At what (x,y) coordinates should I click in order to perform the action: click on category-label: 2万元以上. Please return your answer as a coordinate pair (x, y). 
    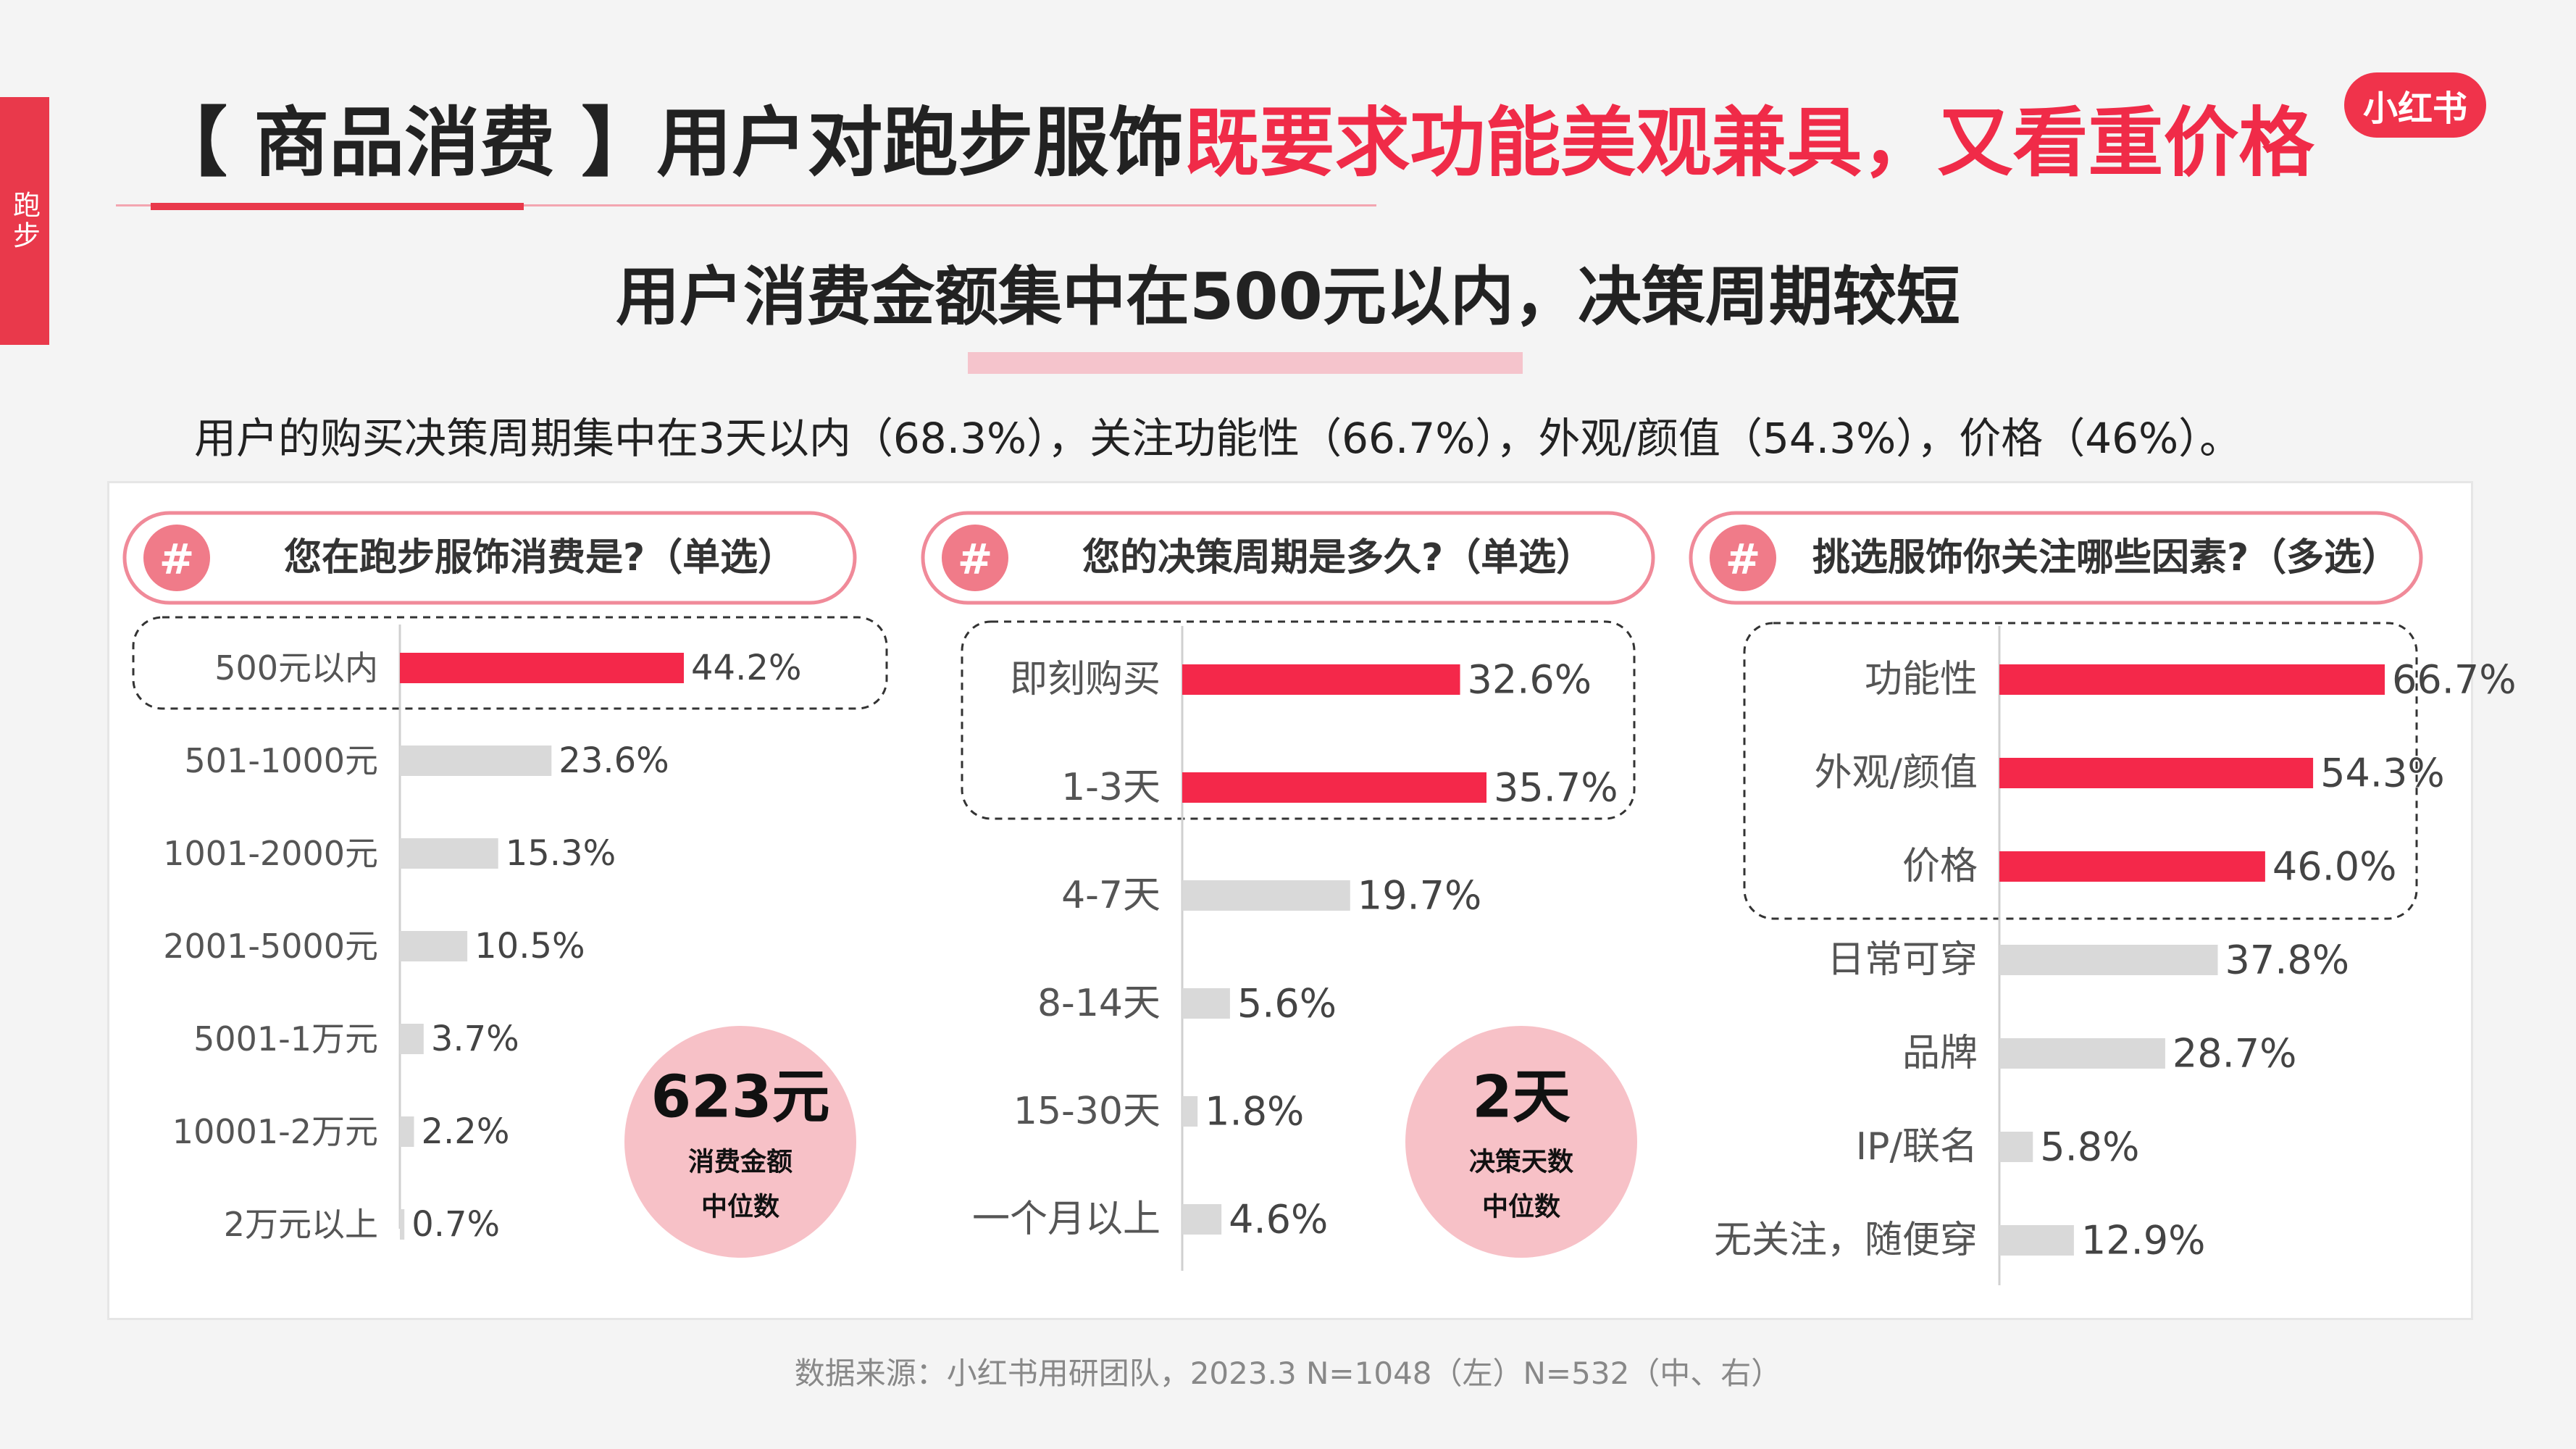
    Looking at the image, I should click on (301, 1224).